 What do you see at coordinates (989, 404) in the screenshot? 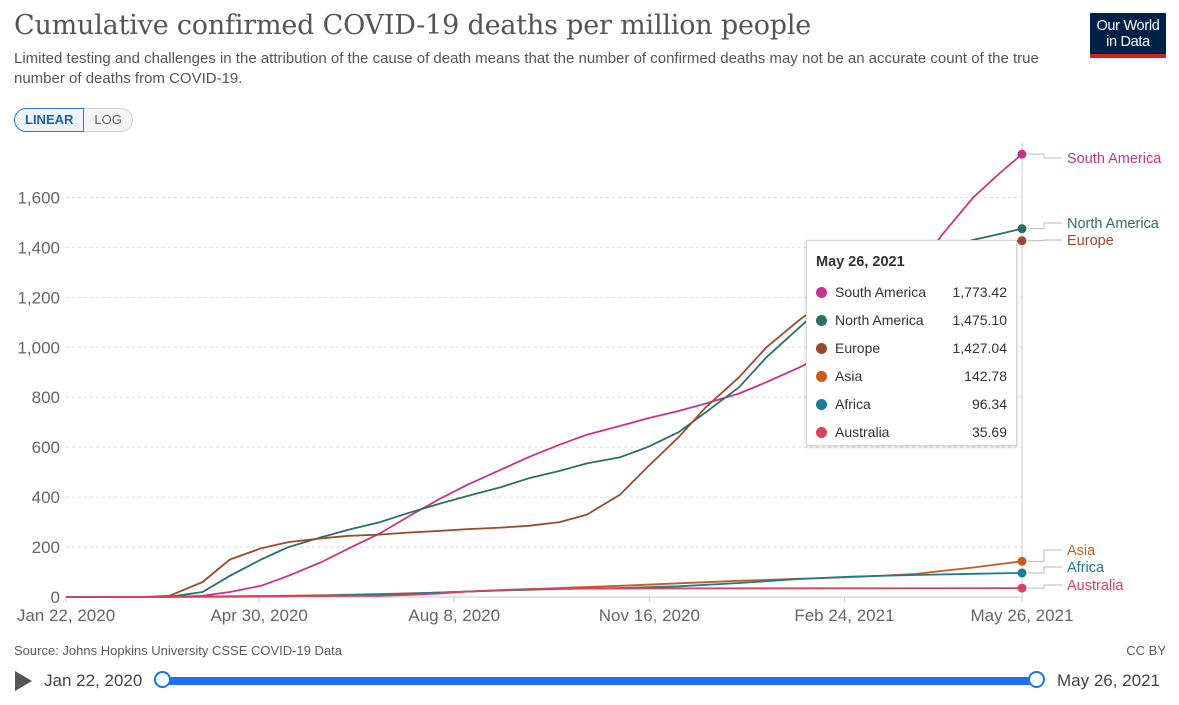
I see `tooltip-series-value: 96.34` at bounding box center [989, 404].